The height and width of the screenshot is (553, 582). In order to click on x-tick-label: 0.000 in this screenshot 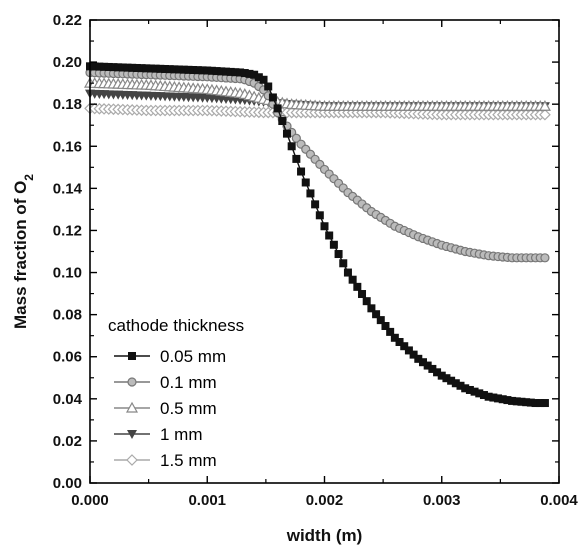, I will do `click(90, 500)`.